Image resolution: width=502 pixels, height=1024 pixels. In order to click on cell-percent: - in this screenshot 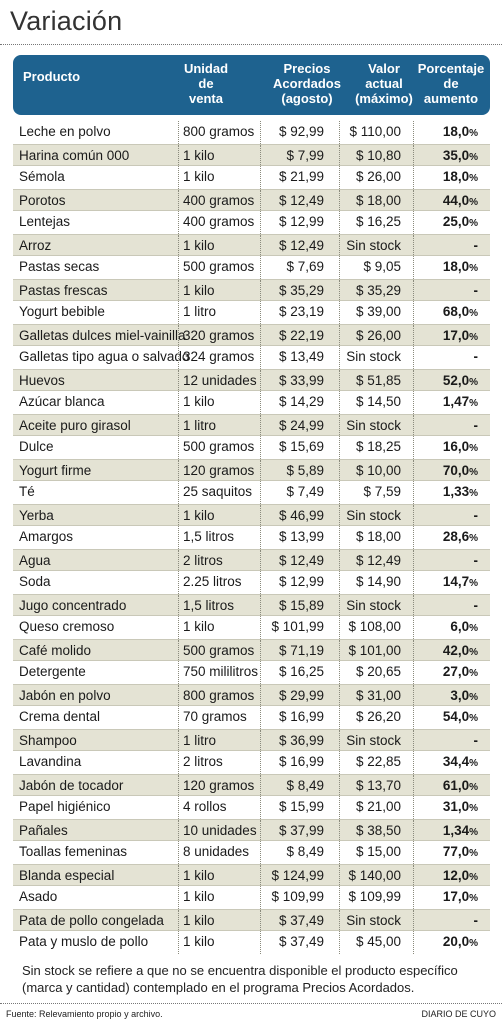, I will do `click(476, 358)`.